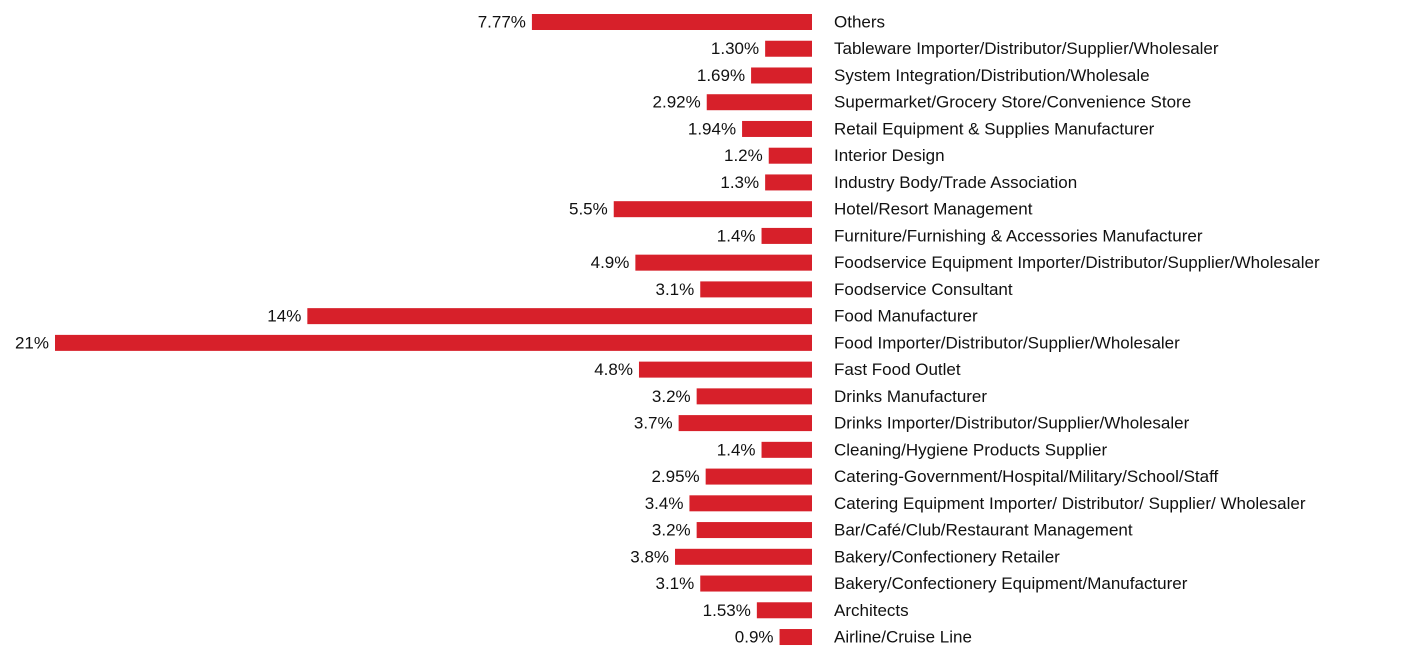 Image resolution: width=1424 pixels, height=648 pixels. What do you see at coordinates (588, 209) in the screenshot?
I see `value-label: 5.5%` at bounding box center [588, 209].